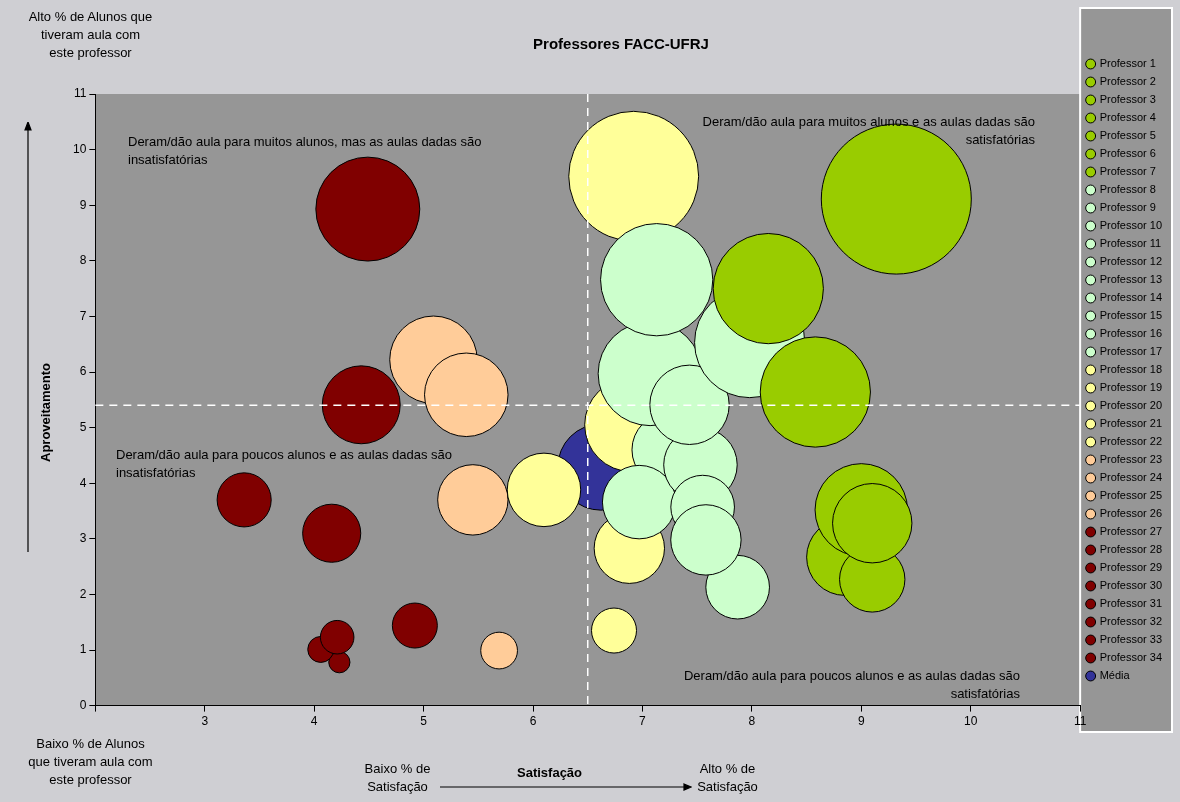  What do you see at coordinates (1131, 567) in the screenshot?
I see `legend-label: Professor 29` at bounding box center [1131, 567].